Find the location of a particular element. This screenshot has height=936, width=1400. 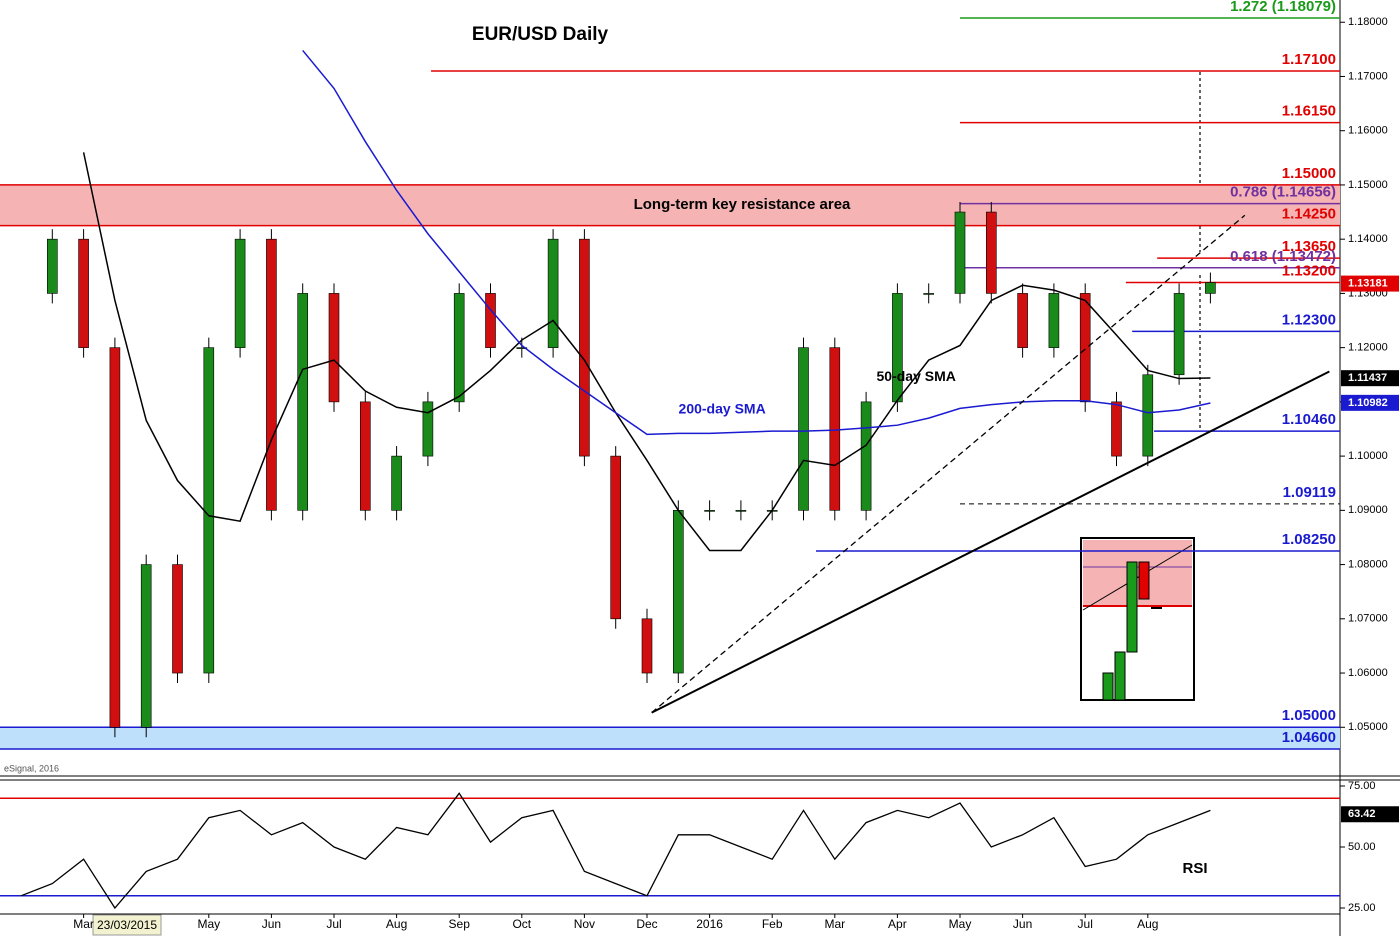

x-tick-label: 2016 is located at coordinates (709, 924).